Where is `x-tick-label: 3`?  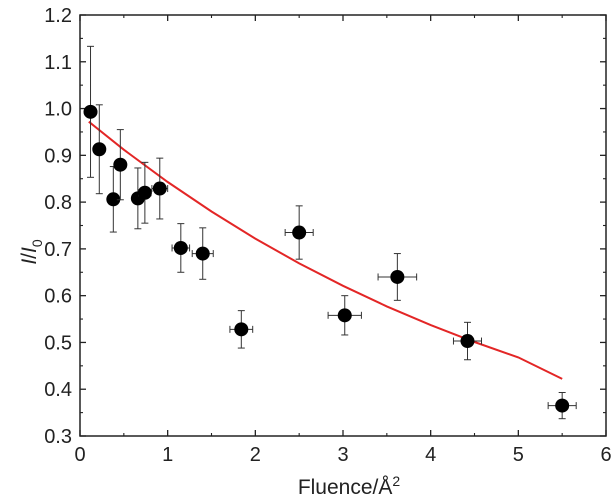 x-tick-label: 3 is located at coordinates (342, 455).